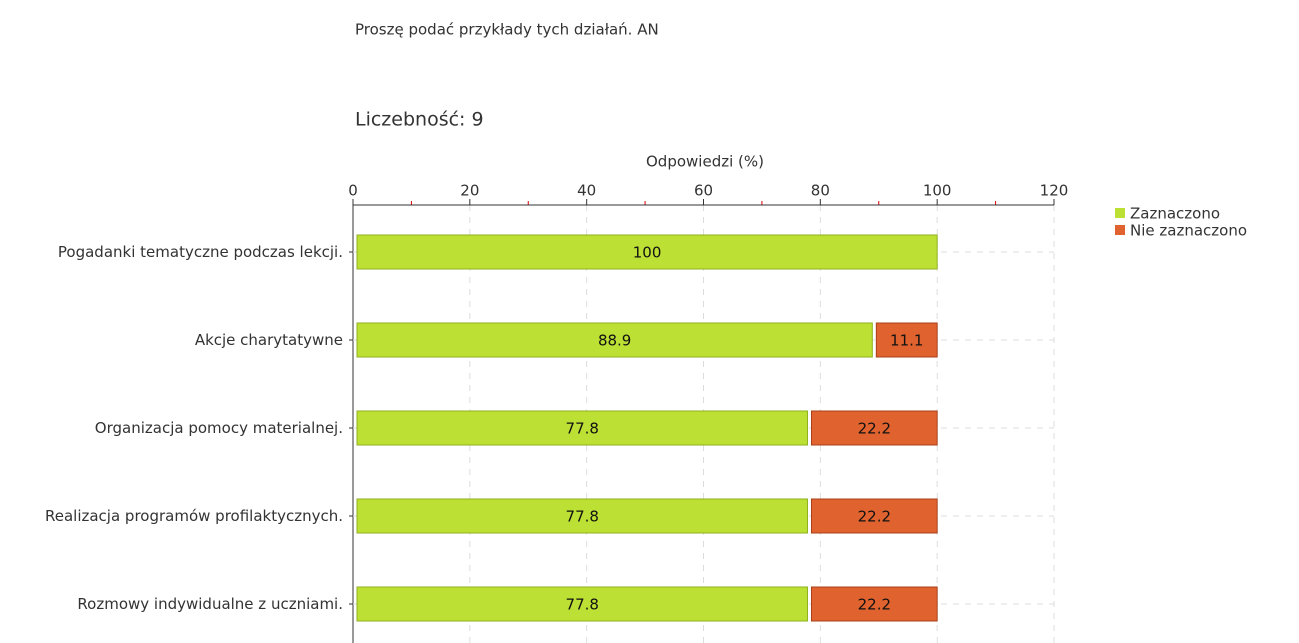  I want to click on y-tick-label: Rozmowy indywidualne z uczniami., so click(171, 604).